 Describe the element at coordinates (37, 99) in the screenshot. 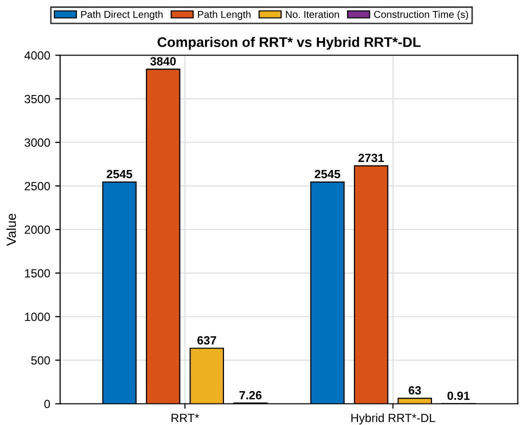

I see `y-tick-label: 3500` at that location.